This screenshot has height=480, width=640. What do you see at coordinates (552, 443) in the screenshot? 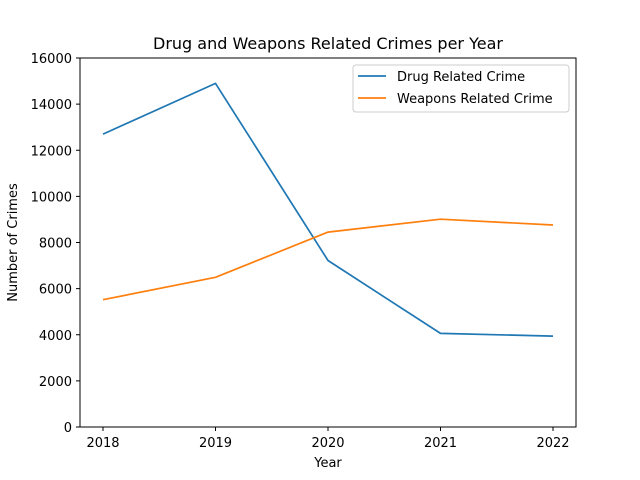
I see `x-tick-label: 2022` at bounding box center [552, 443].